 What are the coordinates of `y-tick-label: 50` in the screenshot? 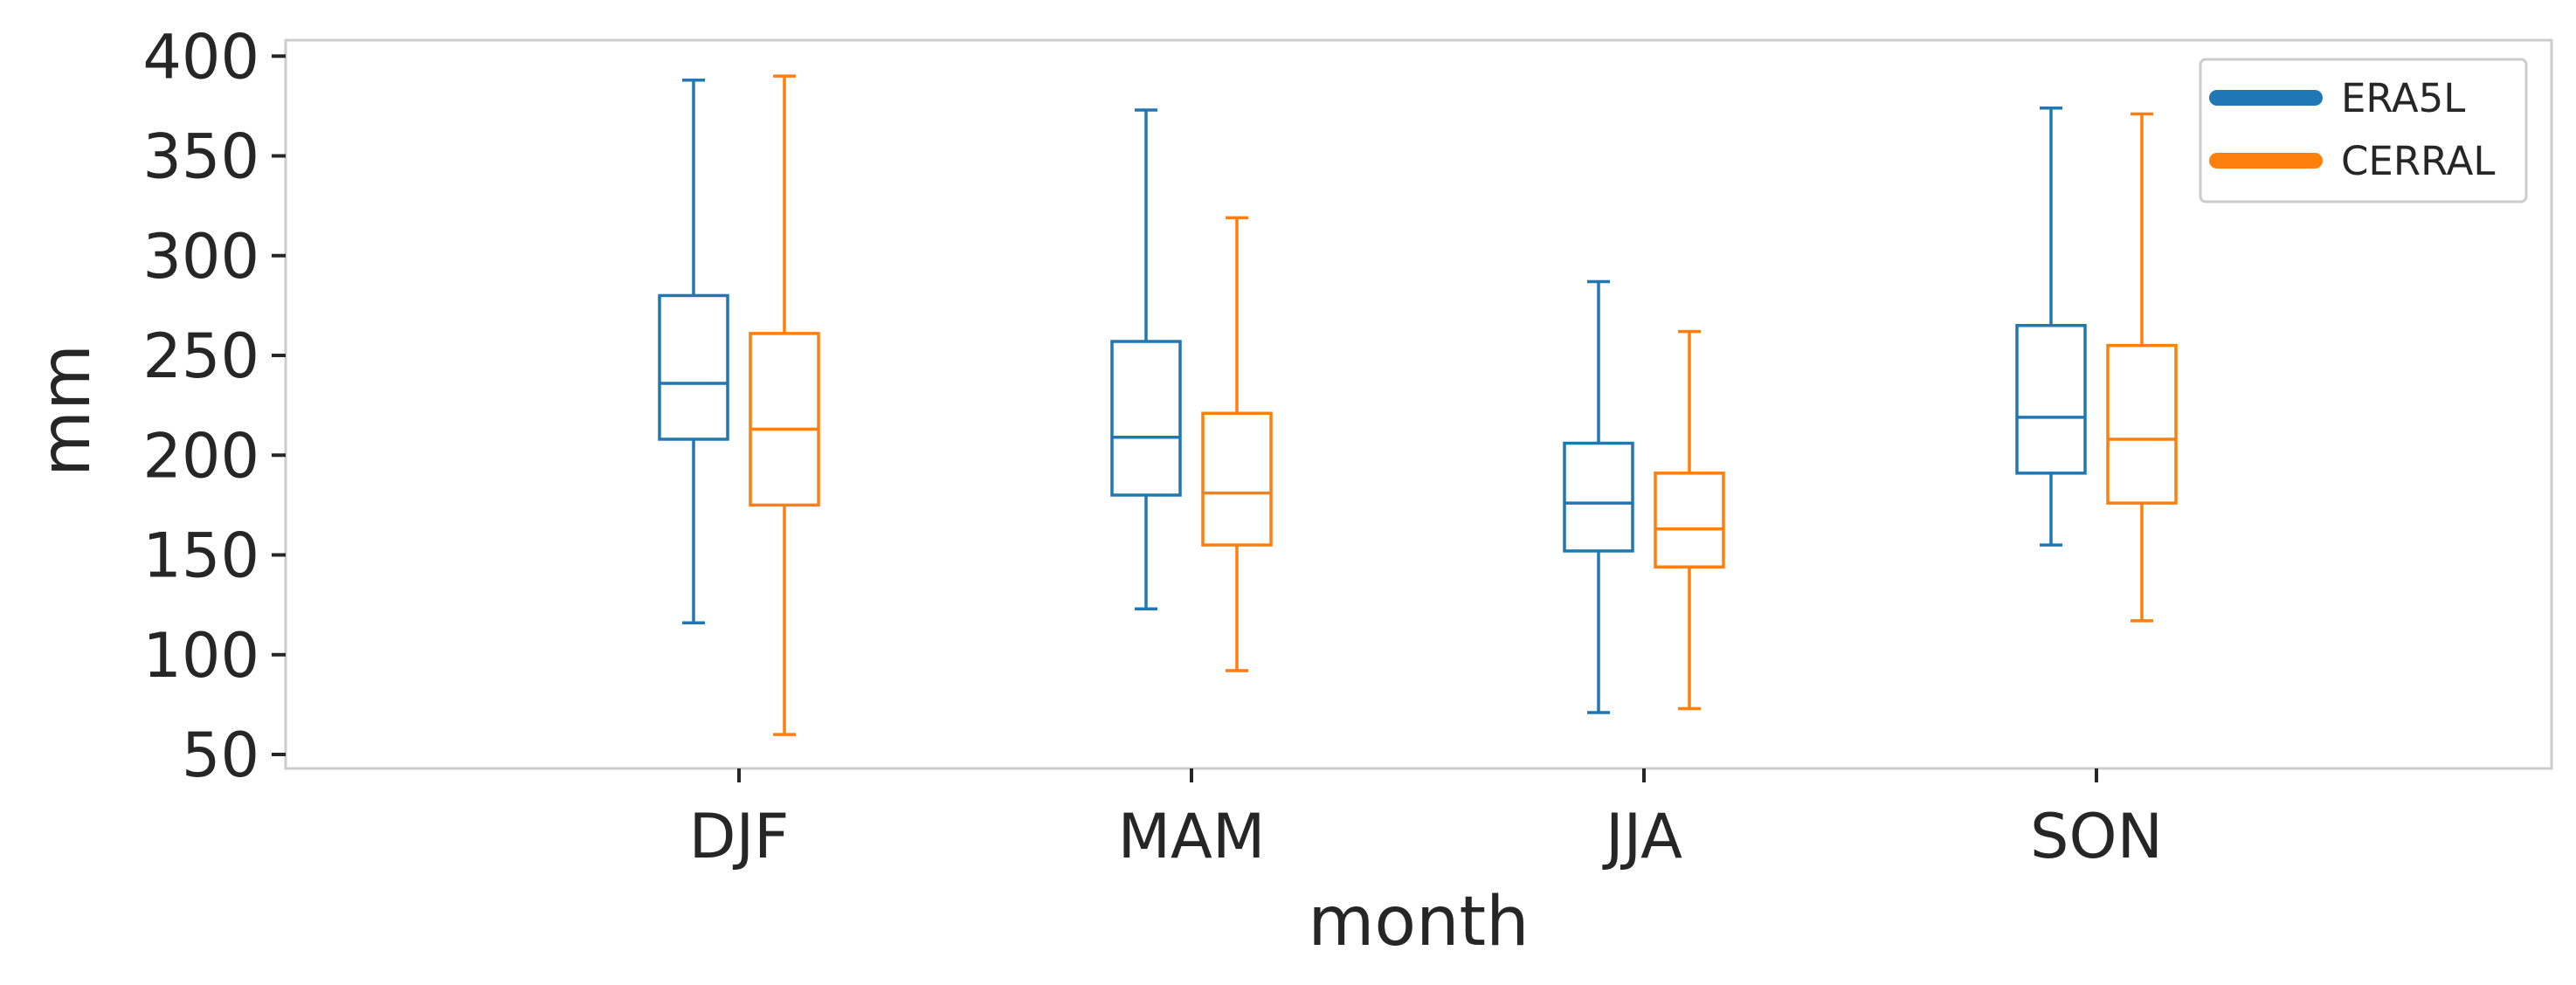 It's located at (220, 755).